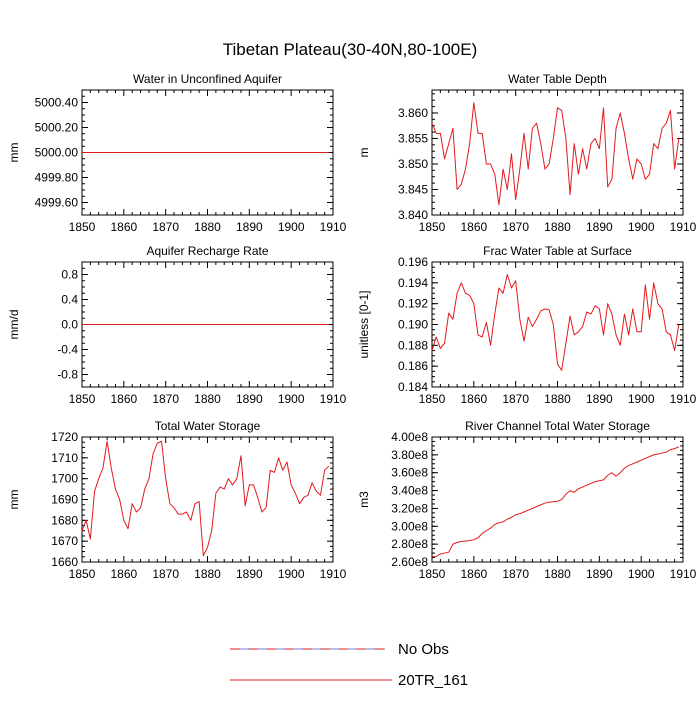 This screenshot has height=705, width=700. Describe the element at coordinates (64, 479) in the screenshot. I see `y-tick-label: 1700` at that location.